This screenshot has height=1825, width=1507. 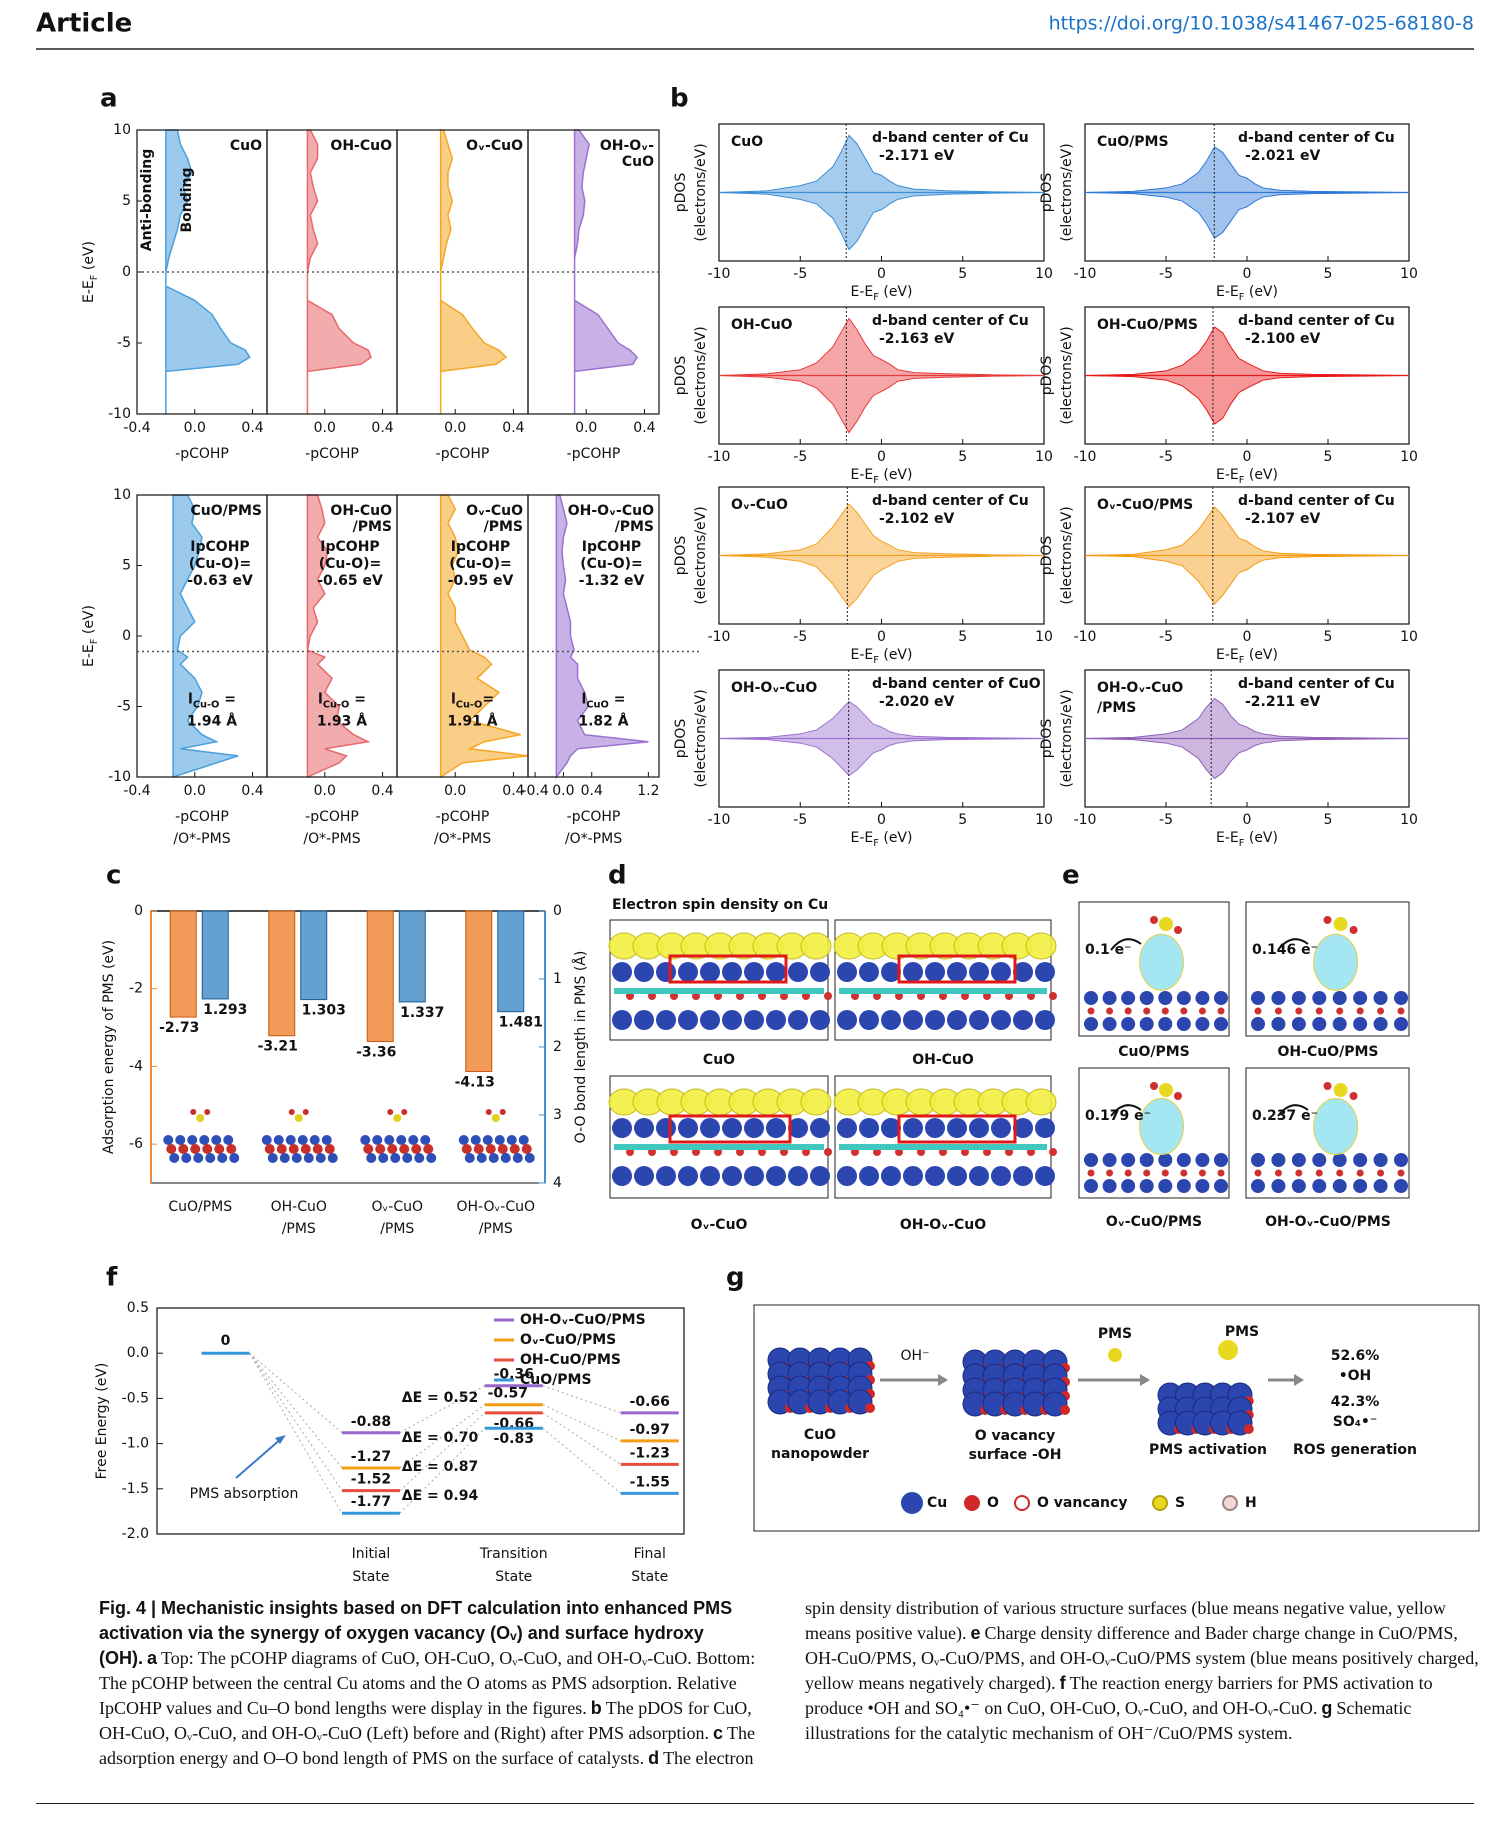 I want to click on panel-title: CuO/PMS, so click(x=226, y=511).